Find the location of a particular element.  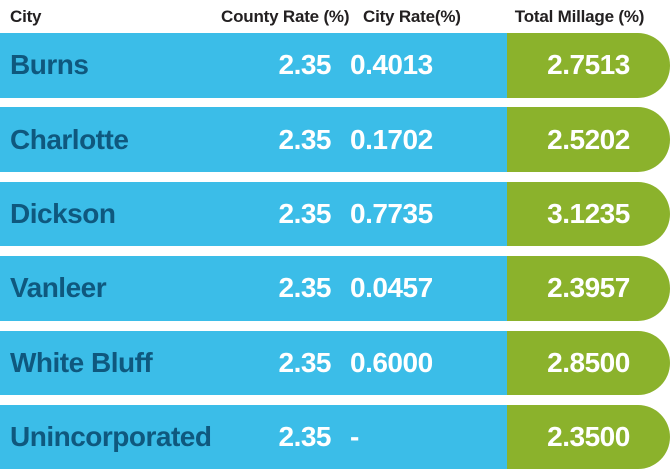

row-blue-band: Vanleer 2.35 0.0457 is located at coordinates (253, 288).